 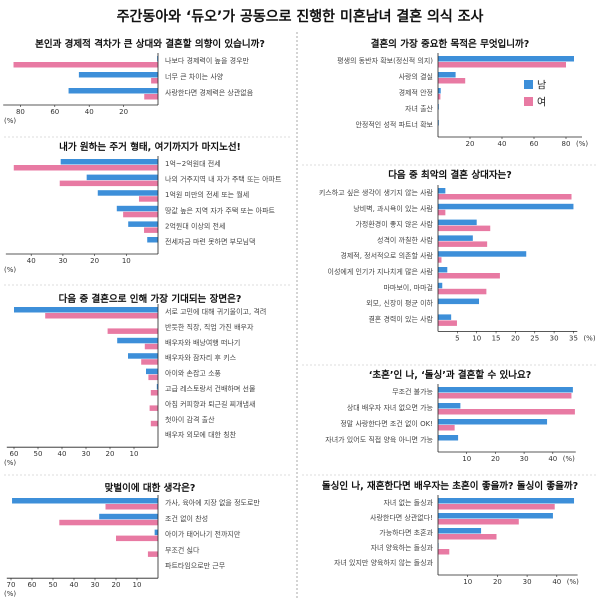 What do you see at coordinates (150, 488) in the screenshot?
I see `chart-title: 맞벌이에 대한 생각은?` at bounding box center [150, 488].